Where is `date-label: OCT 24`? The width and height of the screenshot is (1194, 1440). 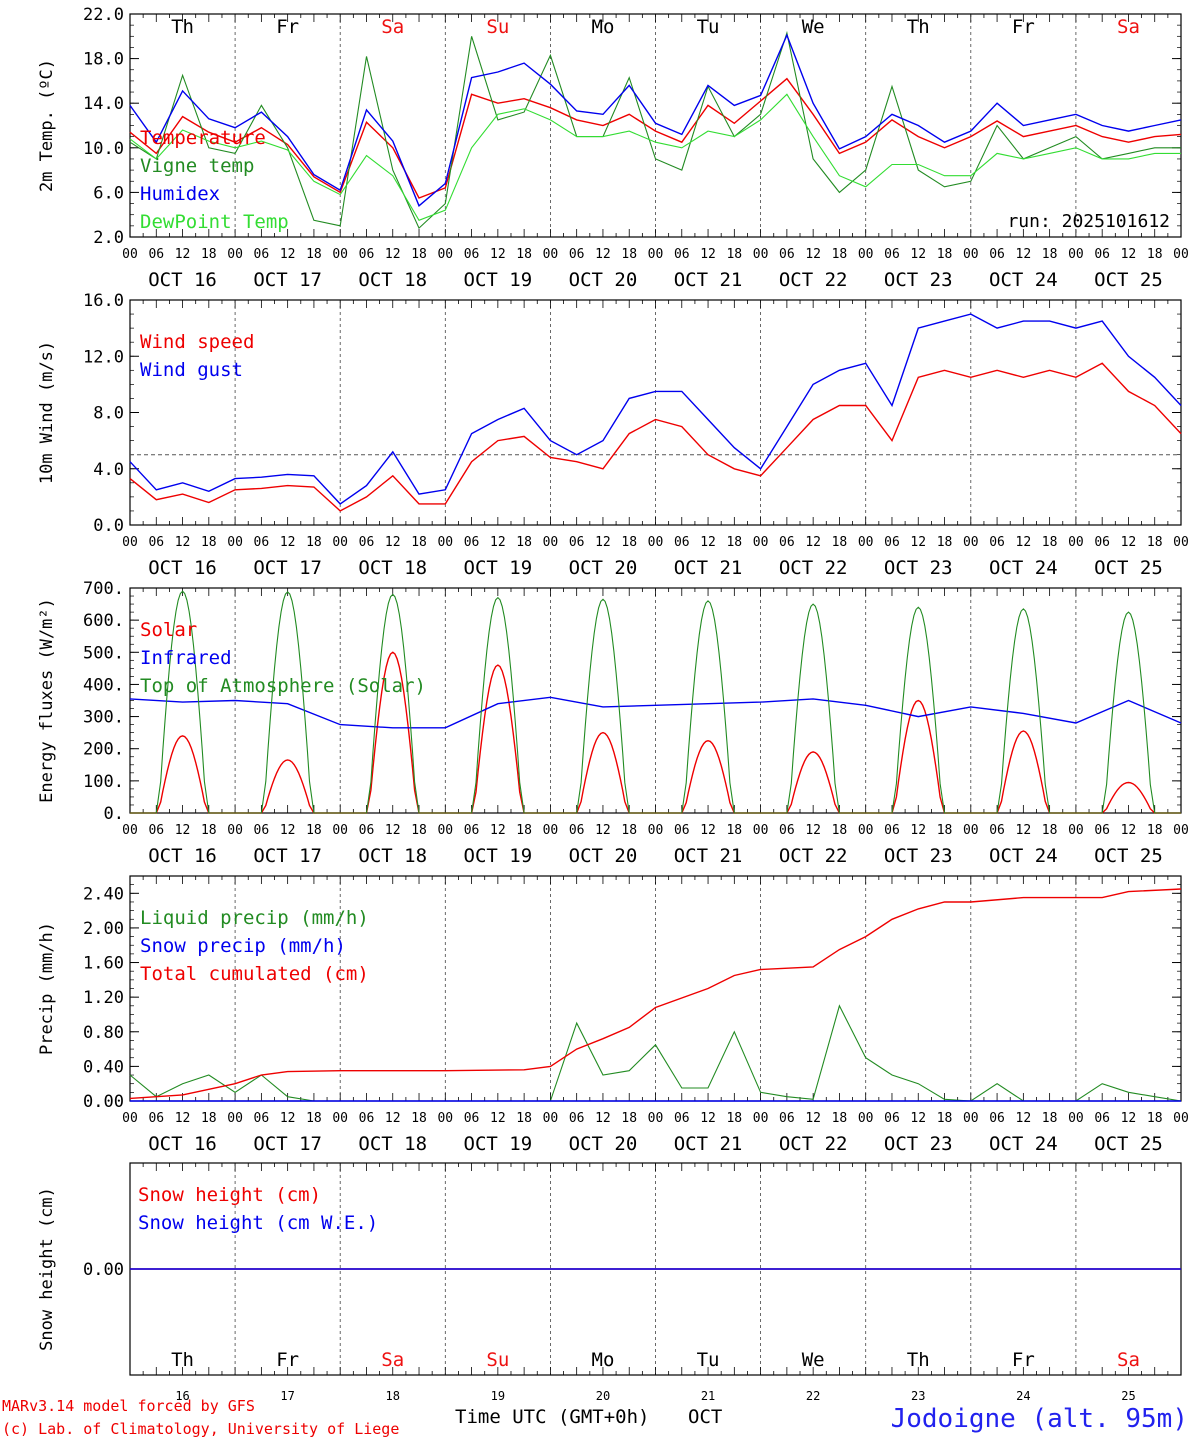 date-label: OCT 24 is located at coordinates (1023, 1144).